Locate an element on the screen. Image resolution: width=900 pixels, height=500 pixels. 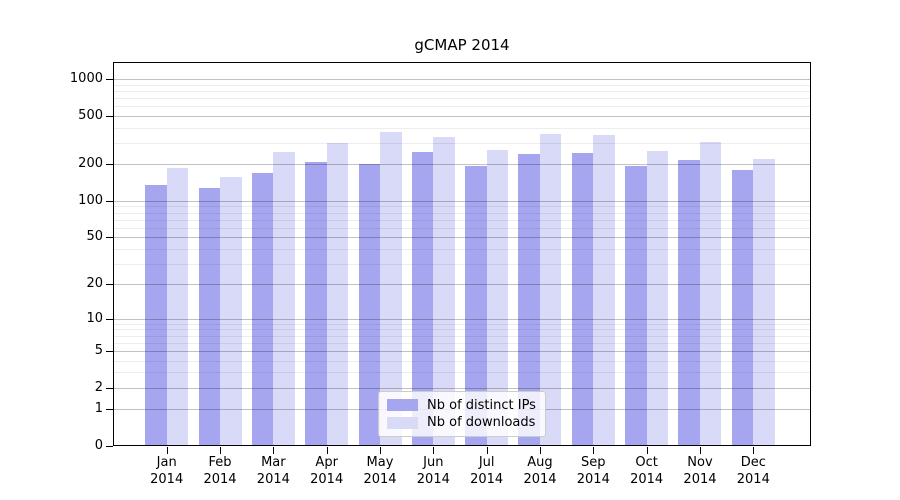
x-tick-month: Nov is located at coordinates (700, 462).